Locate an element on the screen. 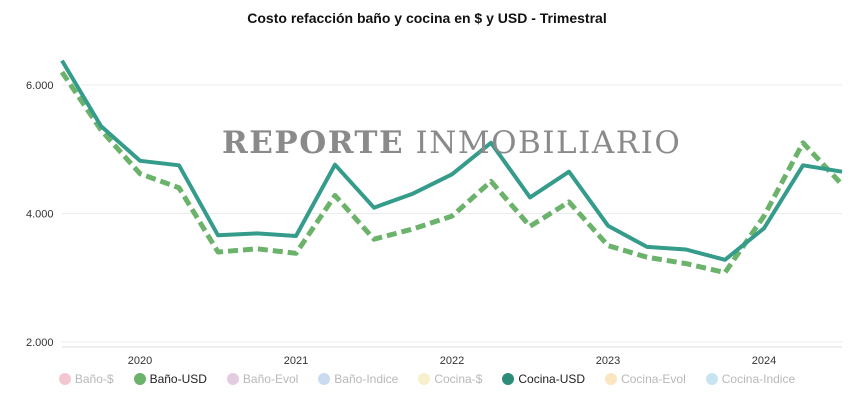  legend-item: Cocina-USD is located at coordinates (543, 379).